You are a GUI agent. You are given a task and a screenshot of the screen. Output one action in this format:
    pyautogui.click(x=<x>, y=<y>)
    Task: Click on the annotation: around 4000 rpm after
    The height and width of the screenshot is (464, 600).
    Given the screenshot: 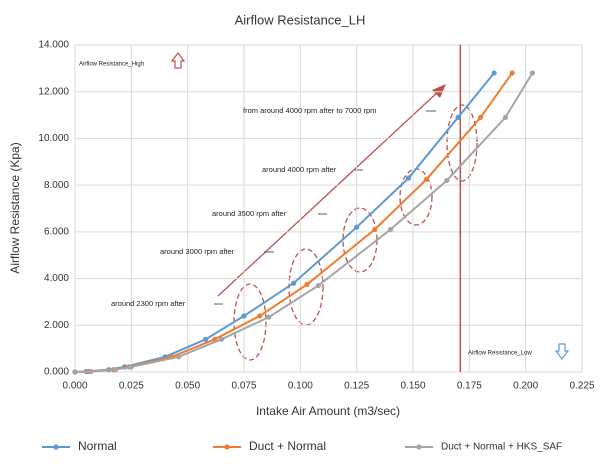 What is the action you would take?
    pyautogui.click(x=299, y=169)
    